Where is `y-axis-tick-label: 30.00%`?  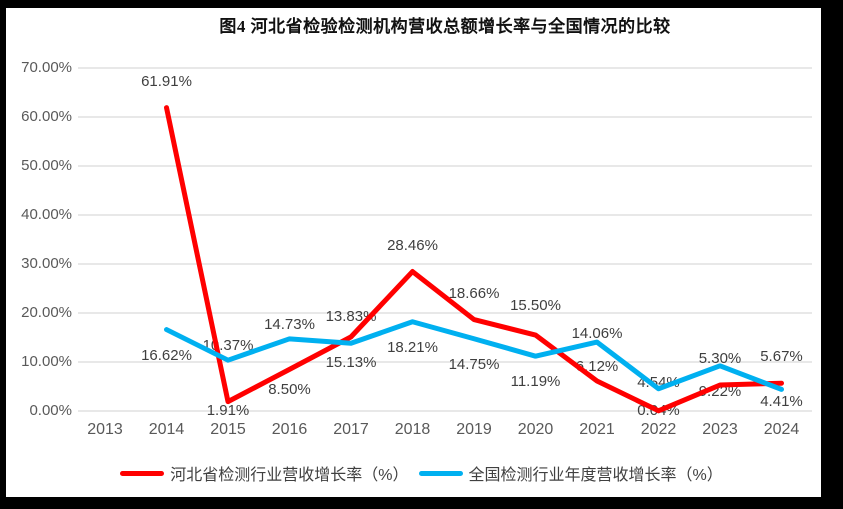
y-axis-tick-label: 30.00% is located at coordinates (46, 263).